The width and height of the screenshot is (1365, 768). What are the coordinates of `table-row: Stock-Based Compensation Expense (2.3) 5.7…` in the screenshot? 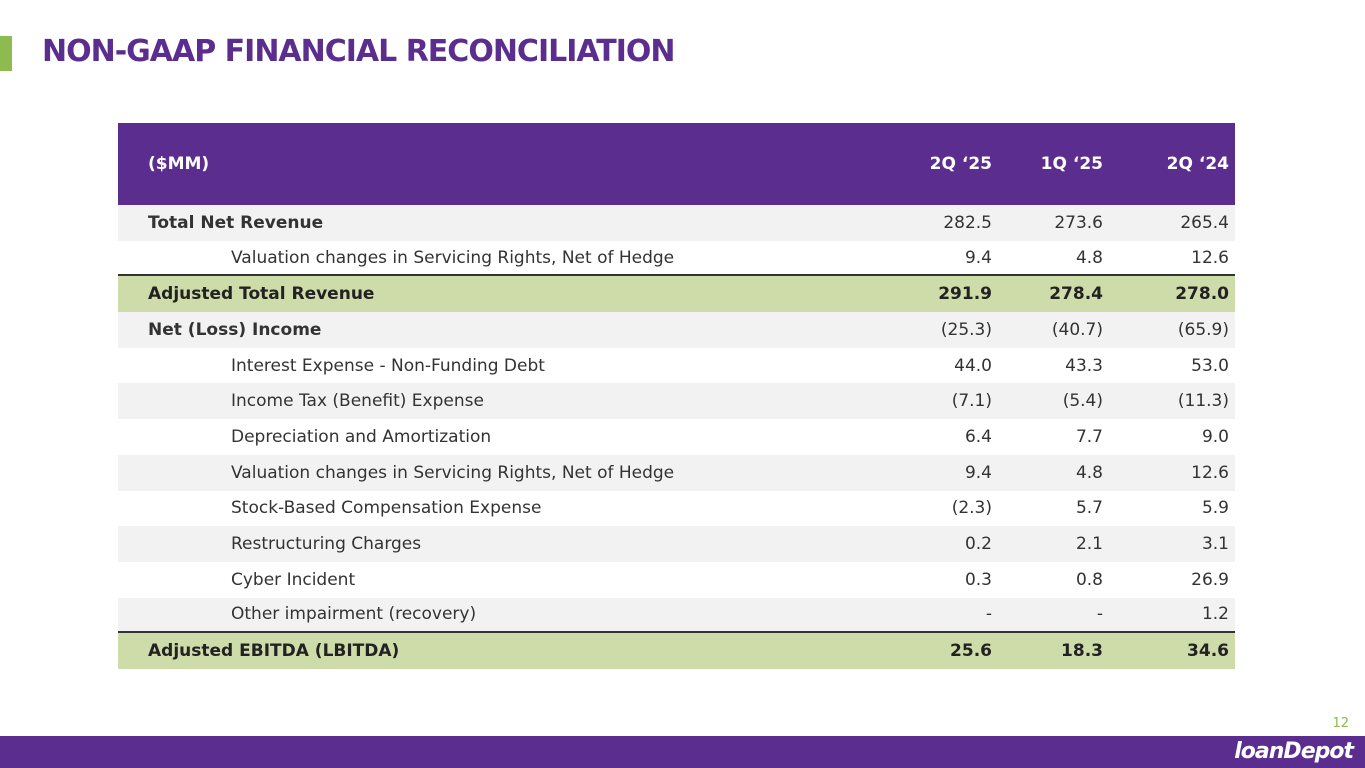 It's located at (676, 509).